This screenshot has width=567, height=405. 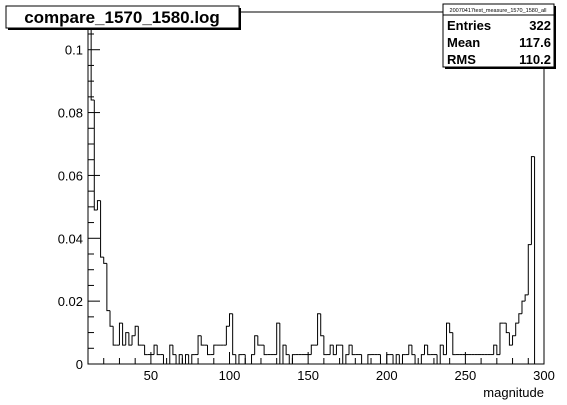 I want to click on y-tick-label: 0.06, so click(x=70, y=175).